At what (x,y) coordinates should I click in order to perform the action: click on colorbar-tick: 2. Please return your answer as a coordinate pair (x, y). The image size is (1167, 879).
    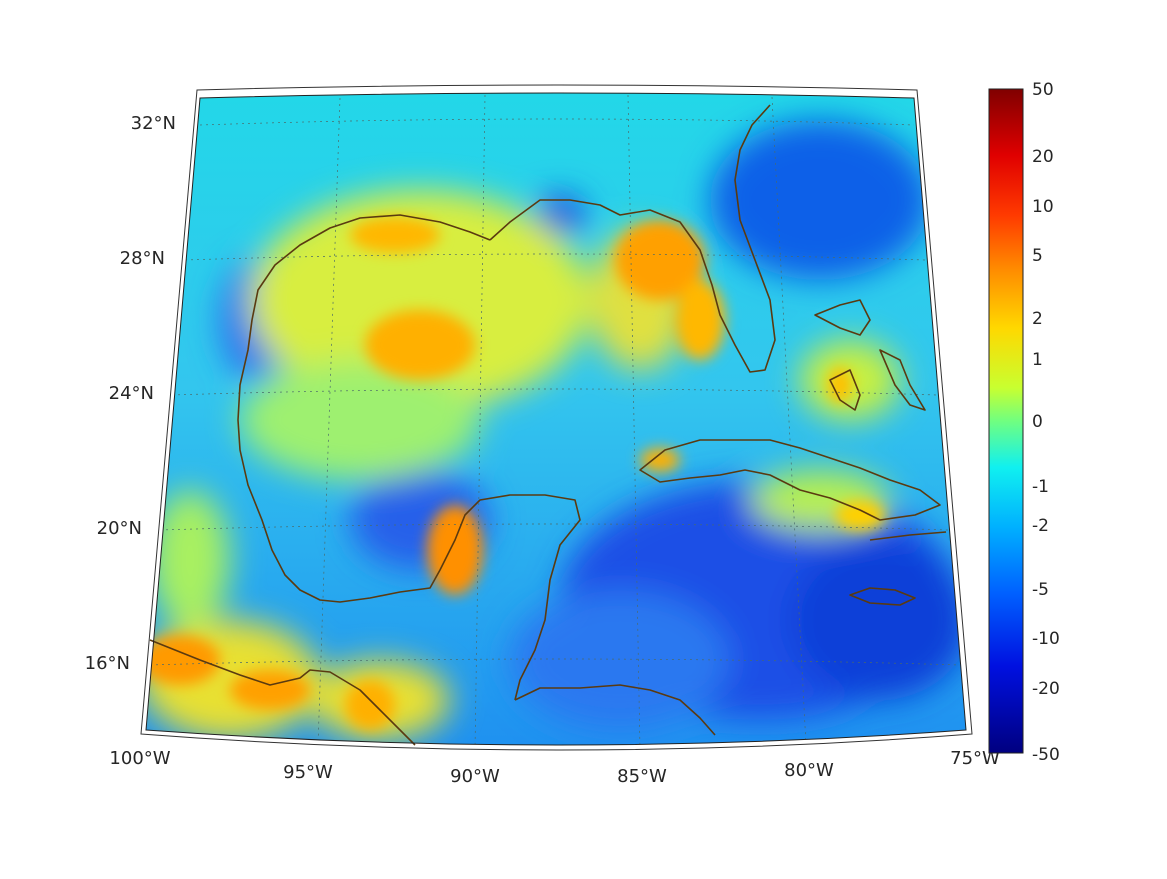
    Looking at the image, I should click on (1037, 319).